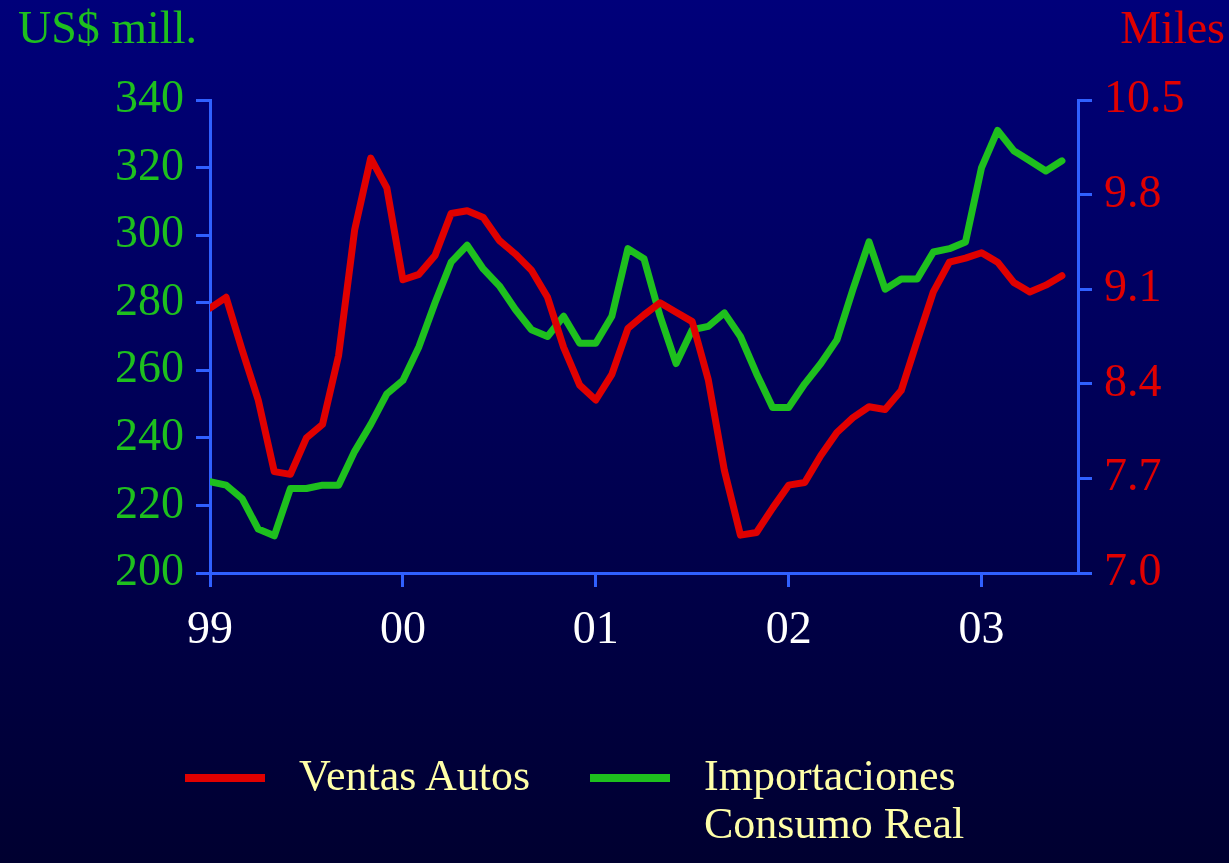  I want to click on y-tick-label: 220, so click(149, 502).